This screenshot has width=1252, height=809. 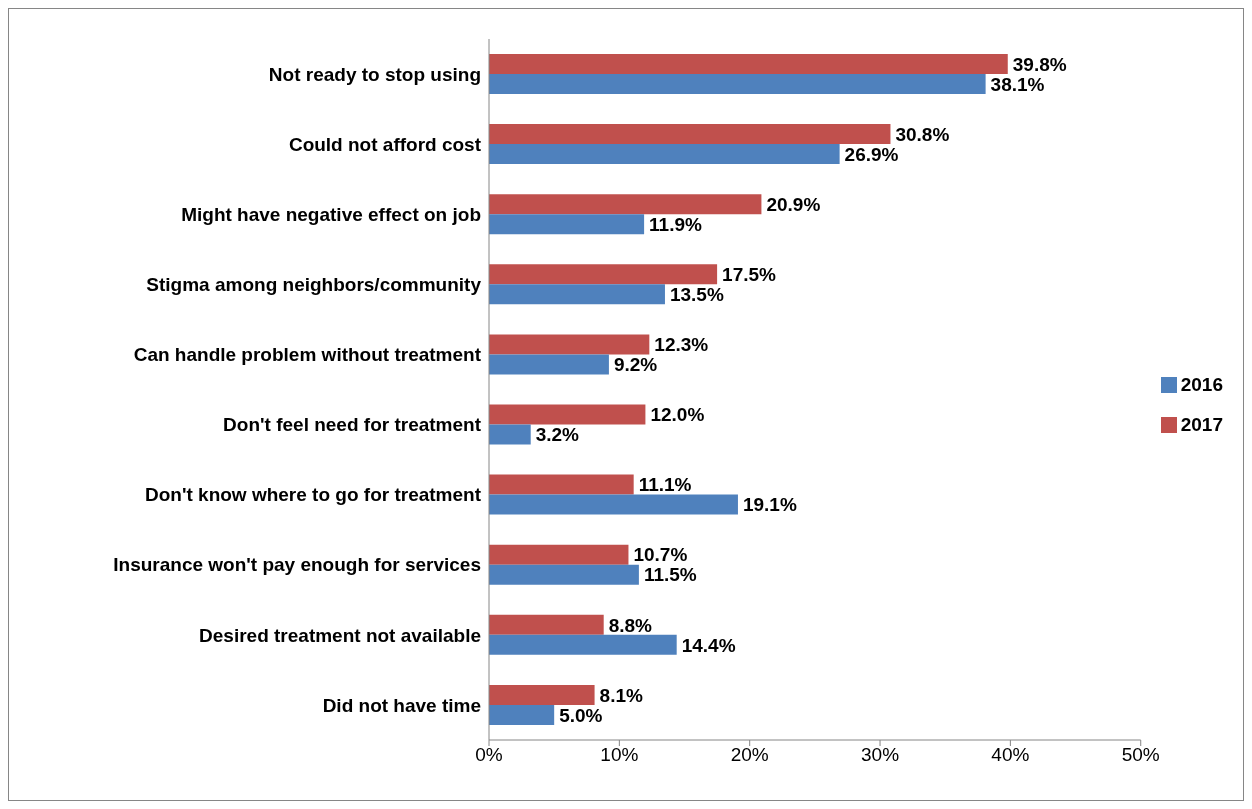 What do you see at coordinates (665, 485) in the screenshot?
I see `data-label: 11.1%` at bounding box center [665, 485].